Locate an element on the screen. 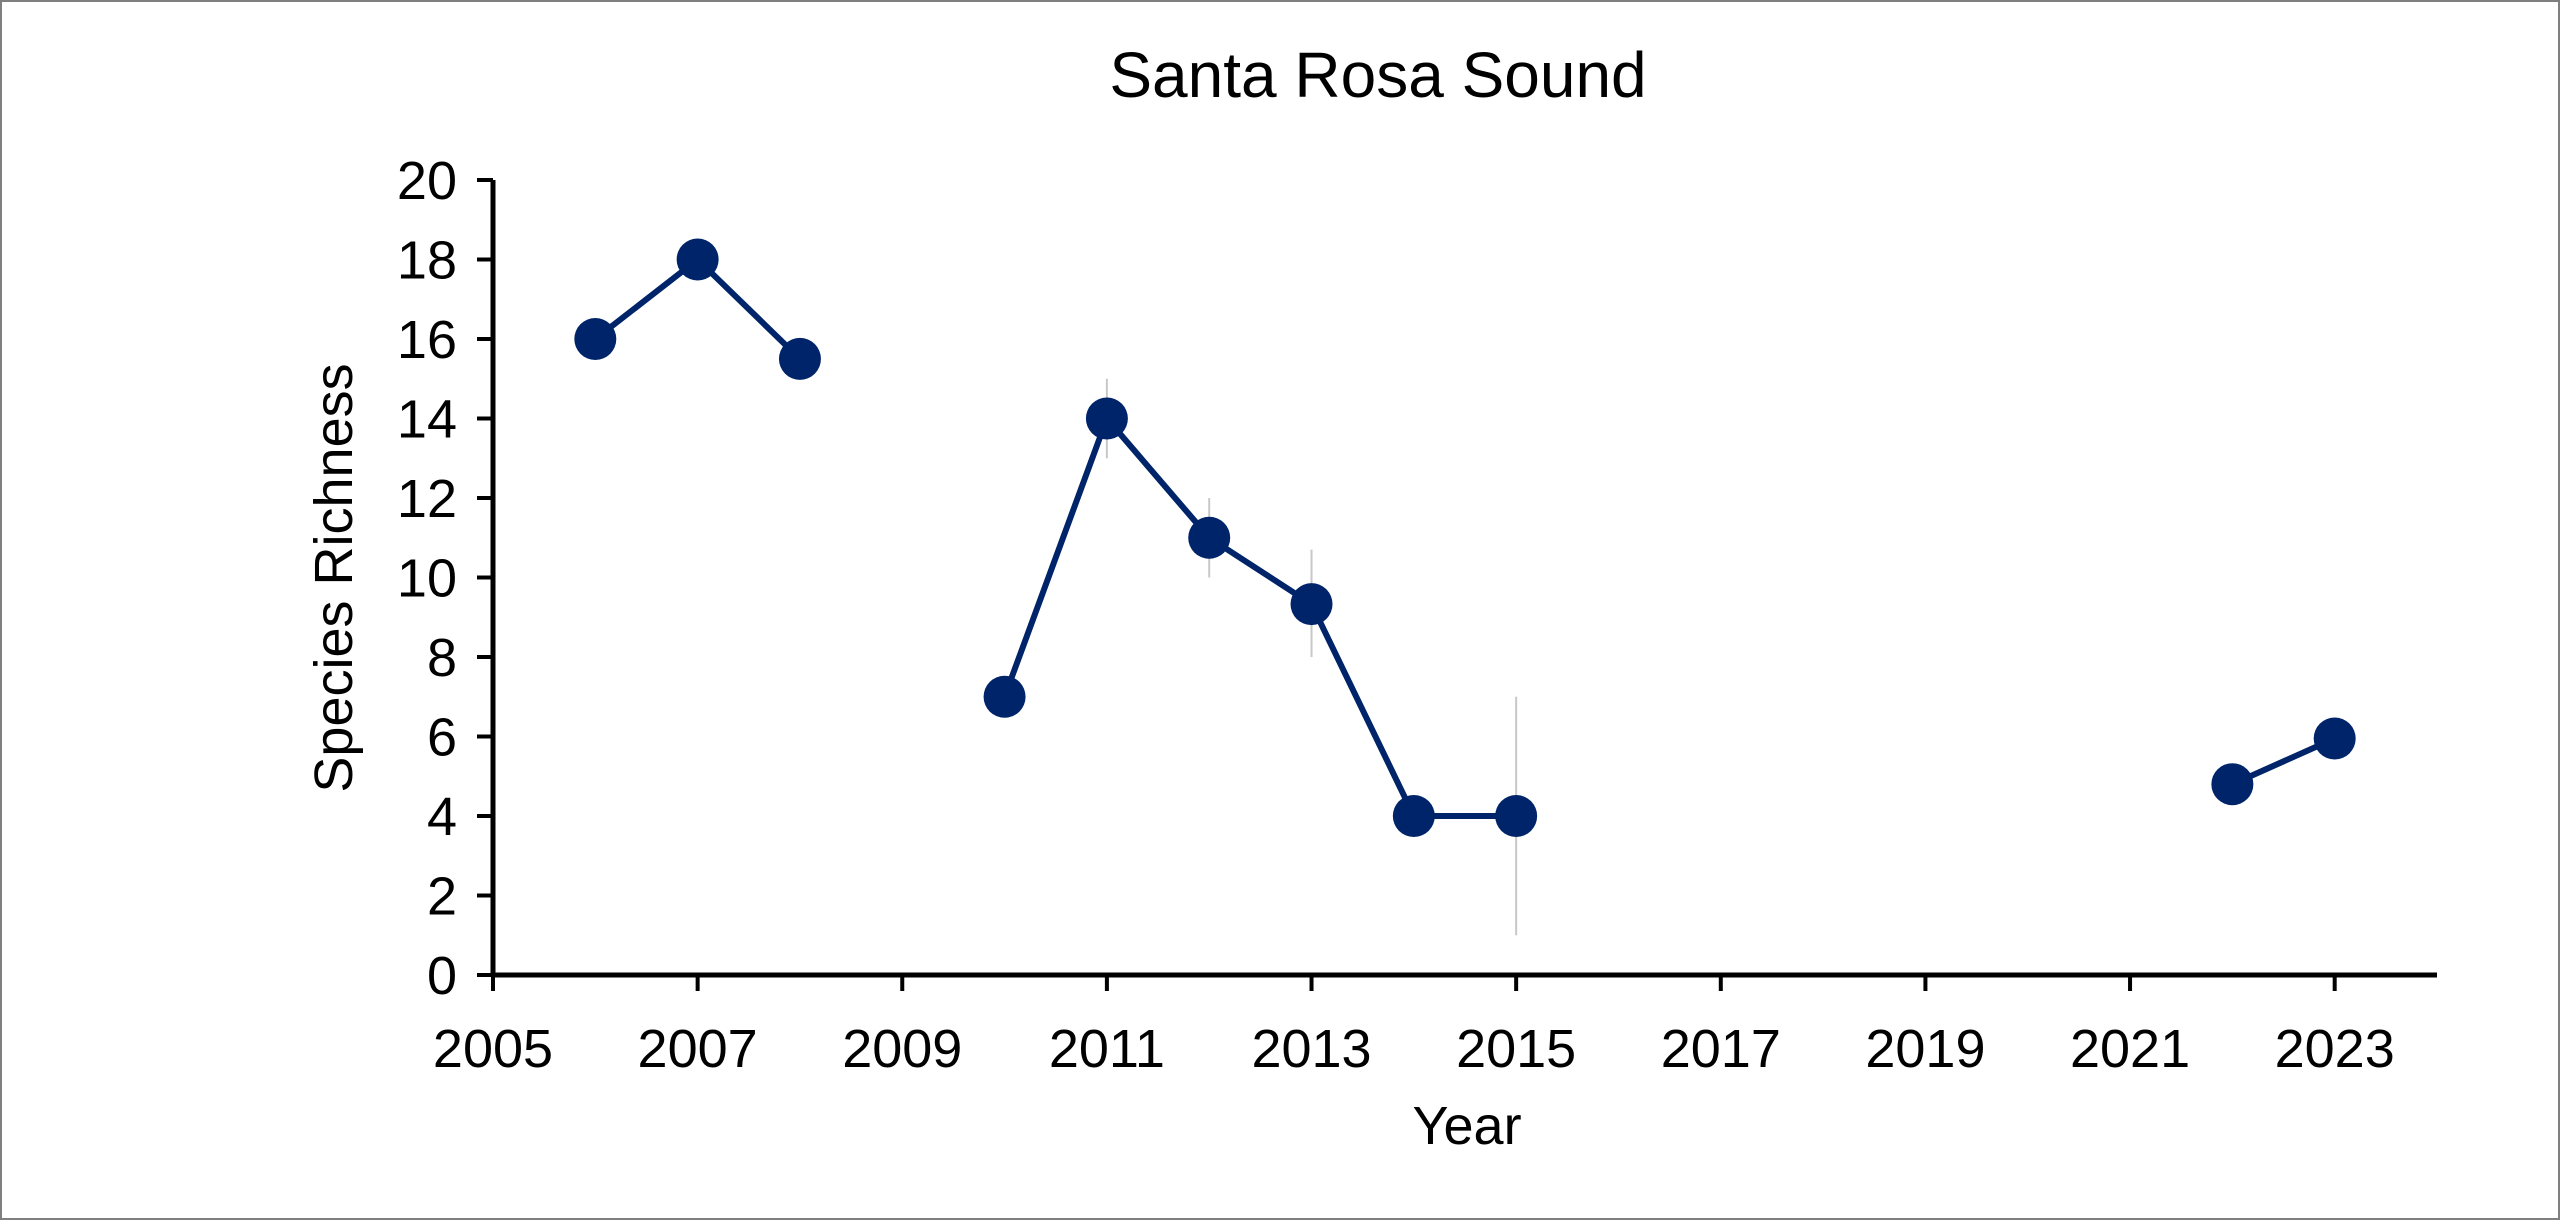  y-tick-label: 2 is located at coordinates (442, 897).